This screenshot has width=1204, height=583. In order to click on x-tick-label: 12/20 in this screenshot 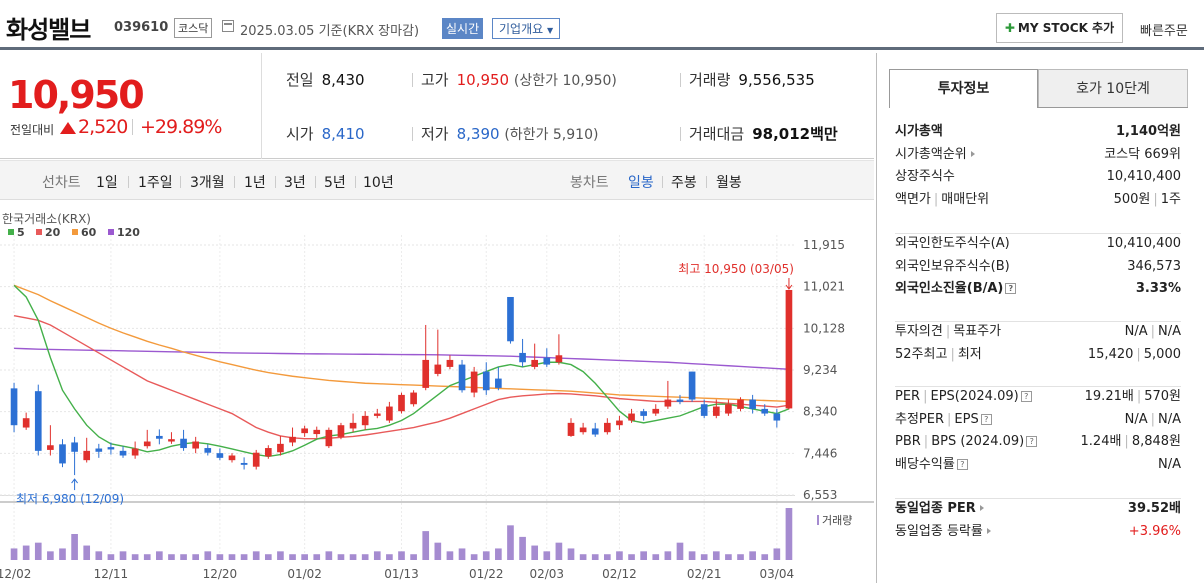, I will do `click(220, 574)`.